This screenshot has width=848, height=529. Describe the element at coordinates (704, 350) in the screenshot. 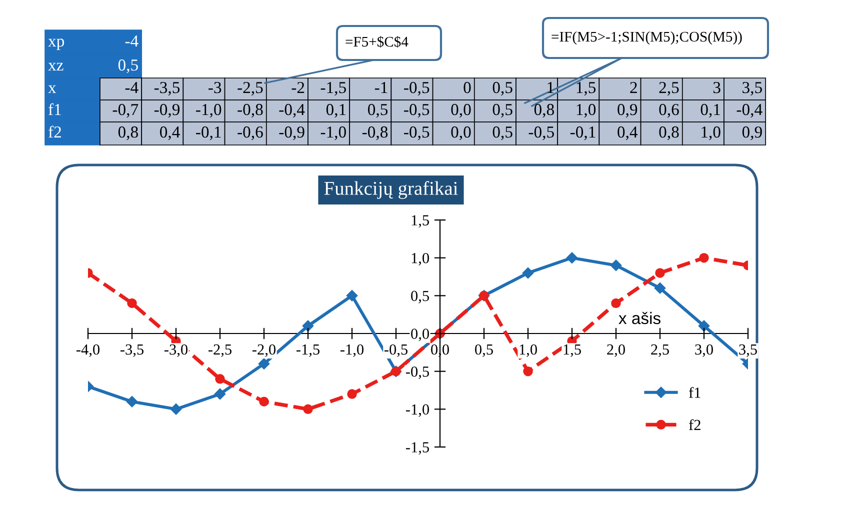

I see `x-tick-label: 3,0` at that location.